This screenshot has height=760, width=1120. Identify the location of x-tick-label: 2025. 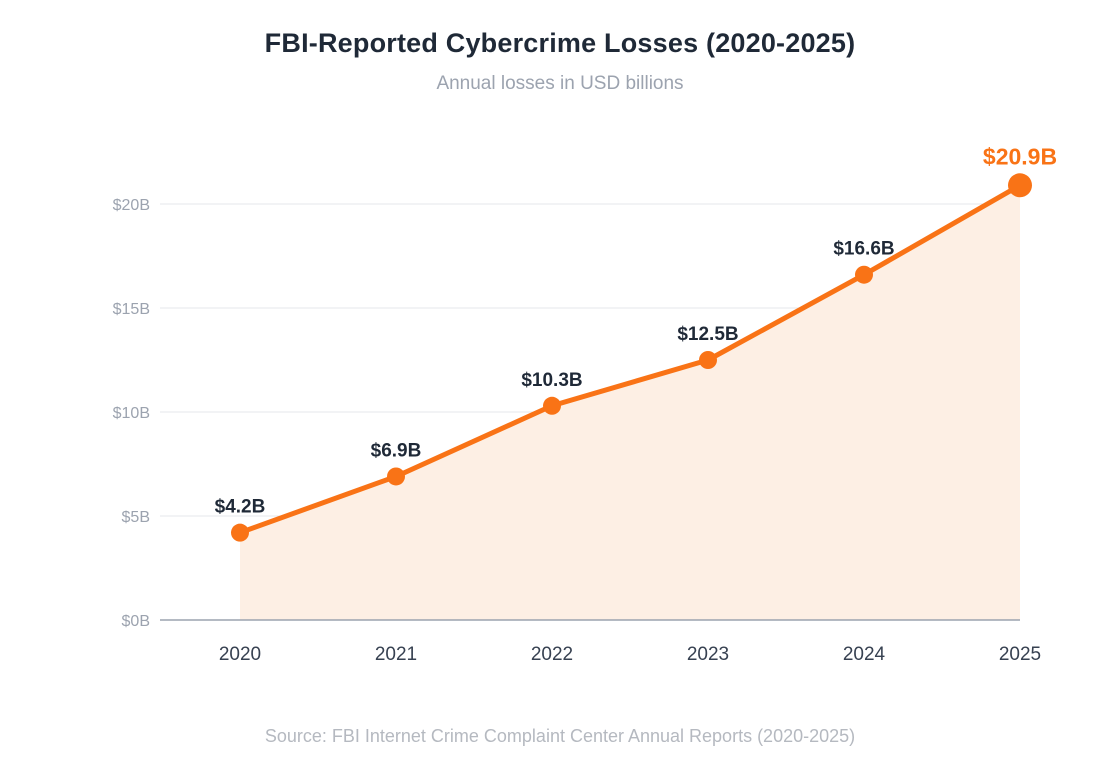
(1020, 654).